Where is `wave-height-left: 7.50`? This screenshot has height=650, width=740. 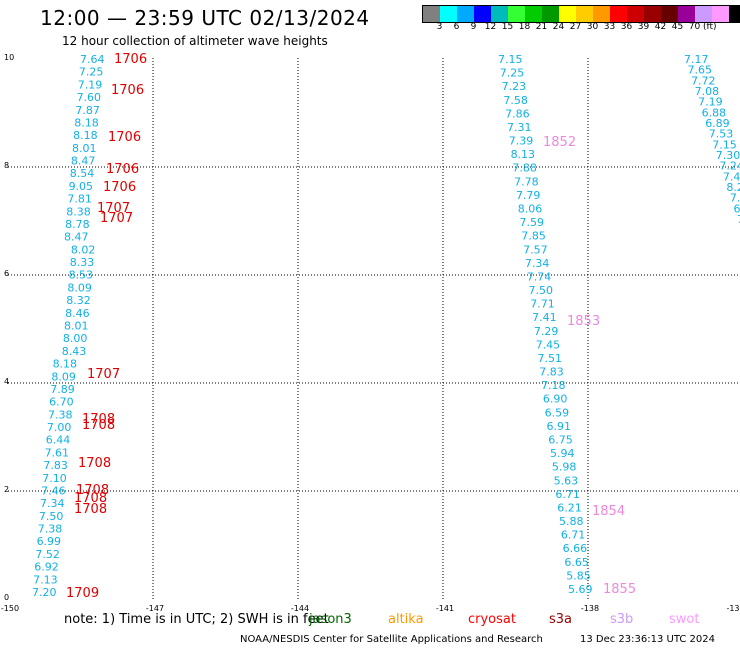 wave-height-left: 7.50 is located at coordinates (51, 516).